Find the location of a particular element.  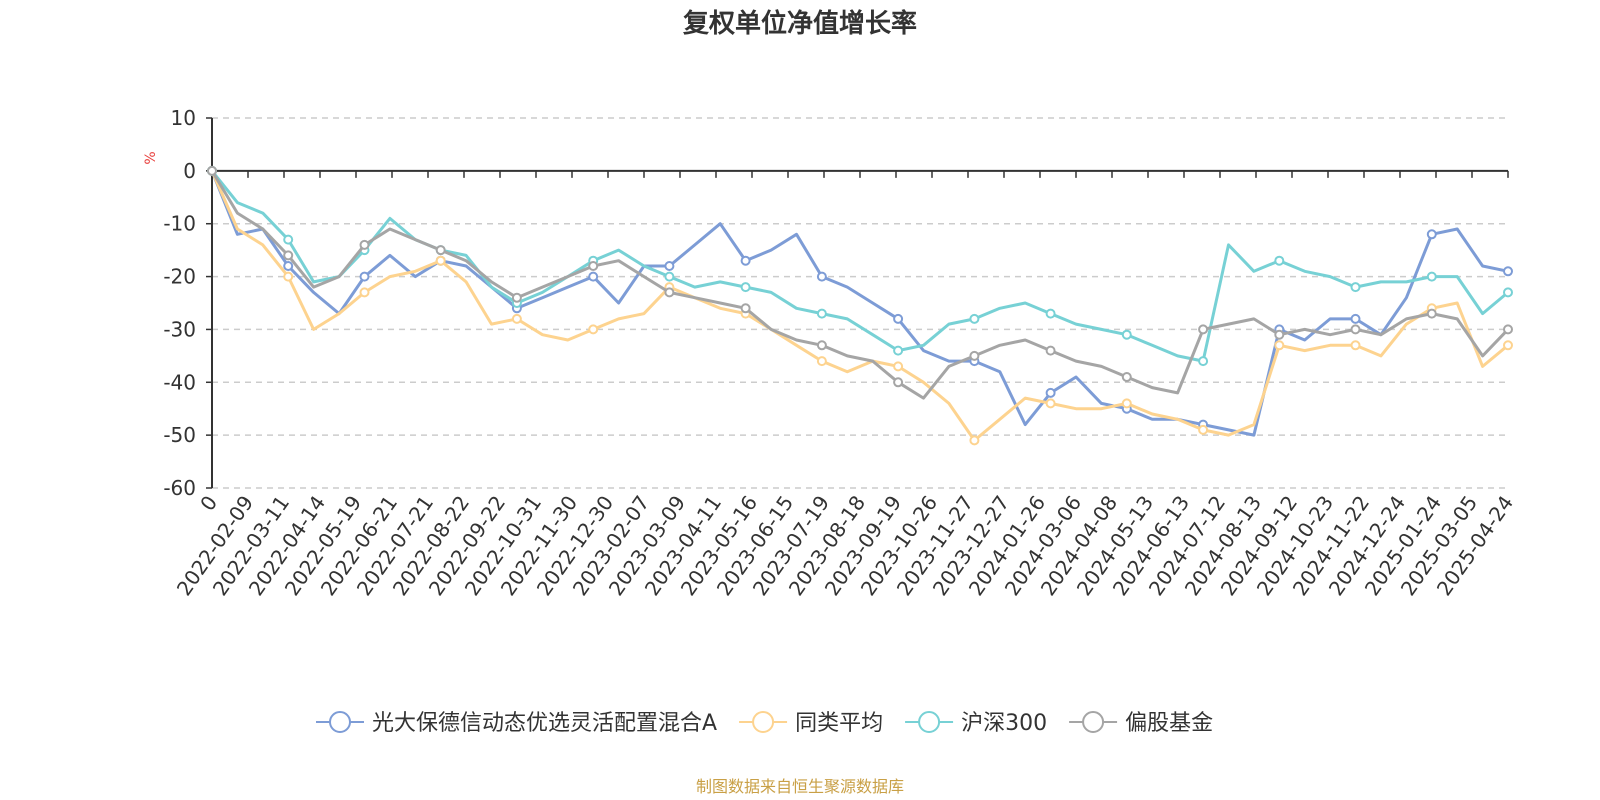

legend-item: 同类平均 is located at coordinates (811, 723).